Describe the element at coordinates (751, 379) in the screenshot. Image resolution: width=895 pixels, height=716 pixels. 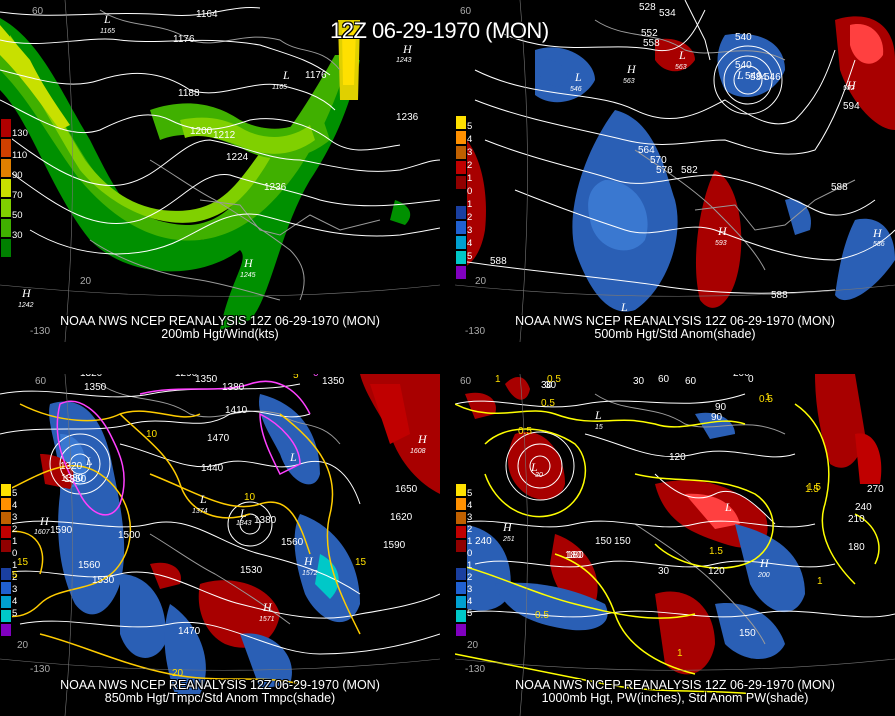
I see `contour-label: 0` at that location.